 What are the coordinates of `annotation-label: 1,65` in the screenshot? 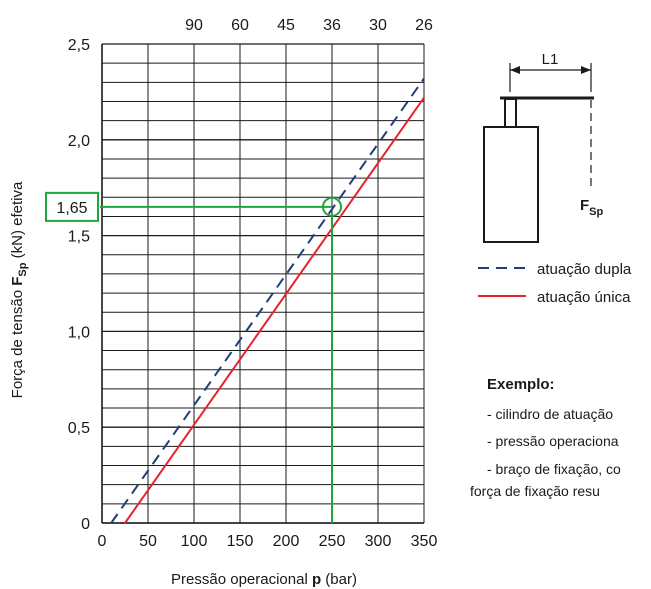 It's located at (71, 208).